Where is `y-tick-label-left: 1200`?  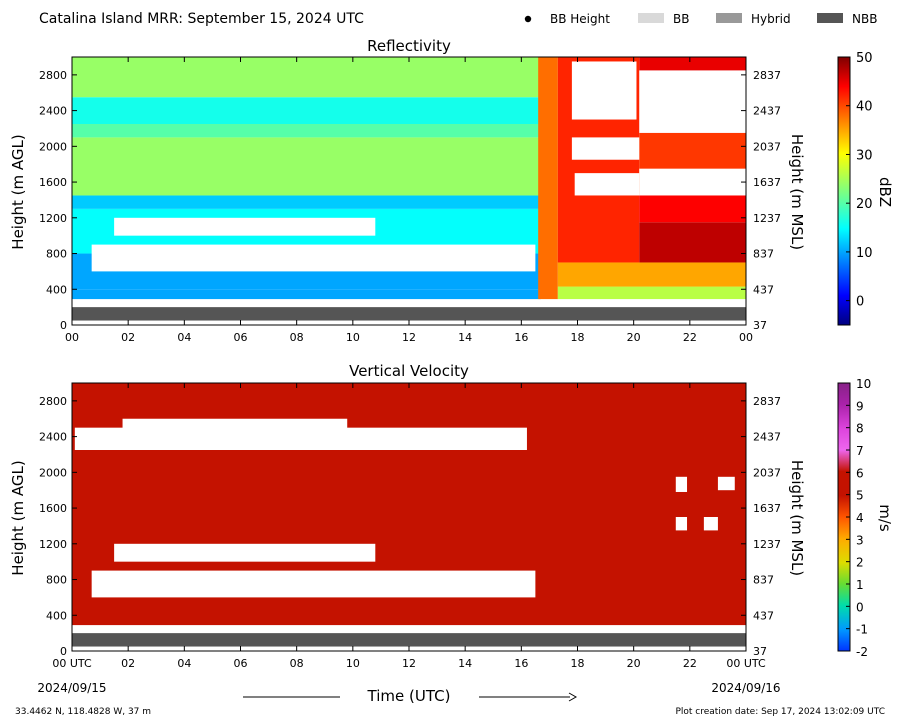
y-tick-label-left: 1200 is located at coordinates (53, 544).